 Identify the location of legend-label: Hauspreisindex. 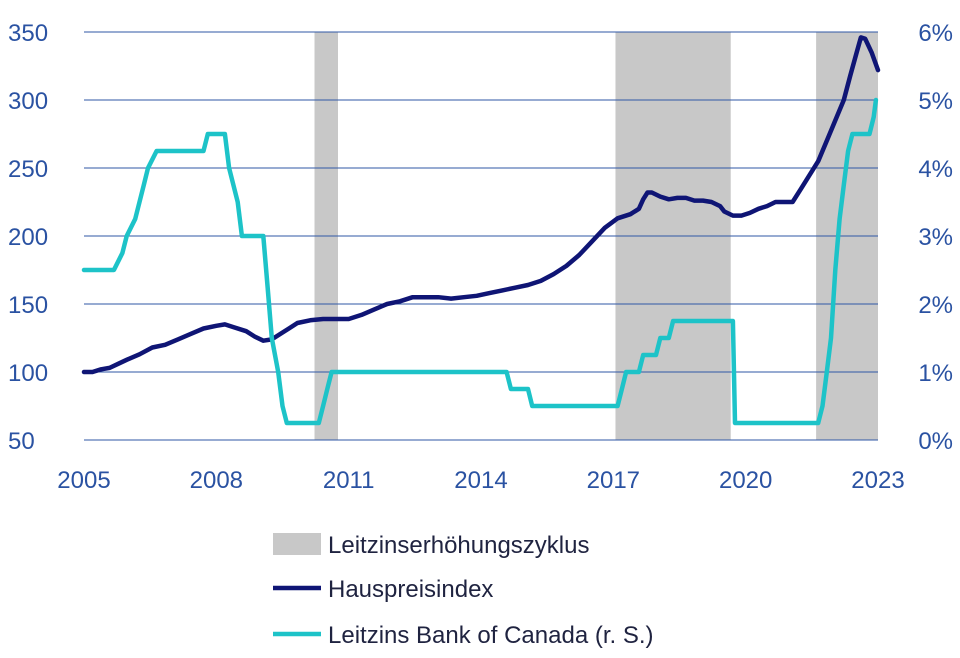
(410, 589).